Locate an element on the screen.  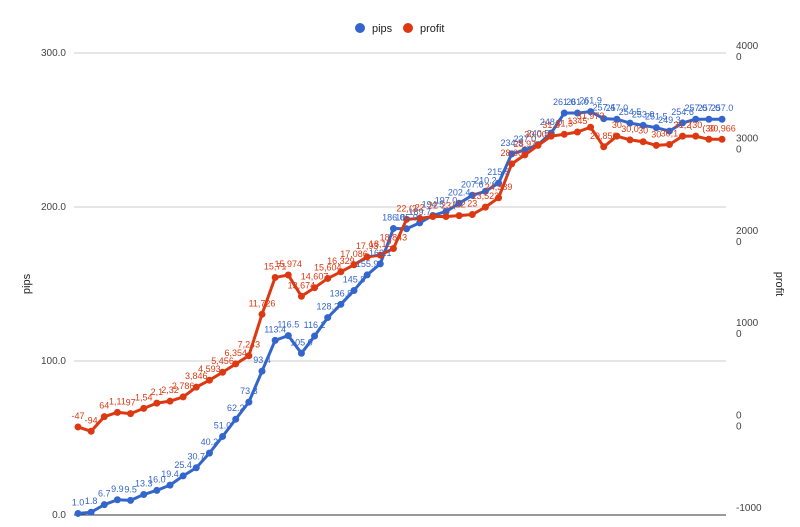
data-label-pips: 253.0 is located at coordinates (643, 114).